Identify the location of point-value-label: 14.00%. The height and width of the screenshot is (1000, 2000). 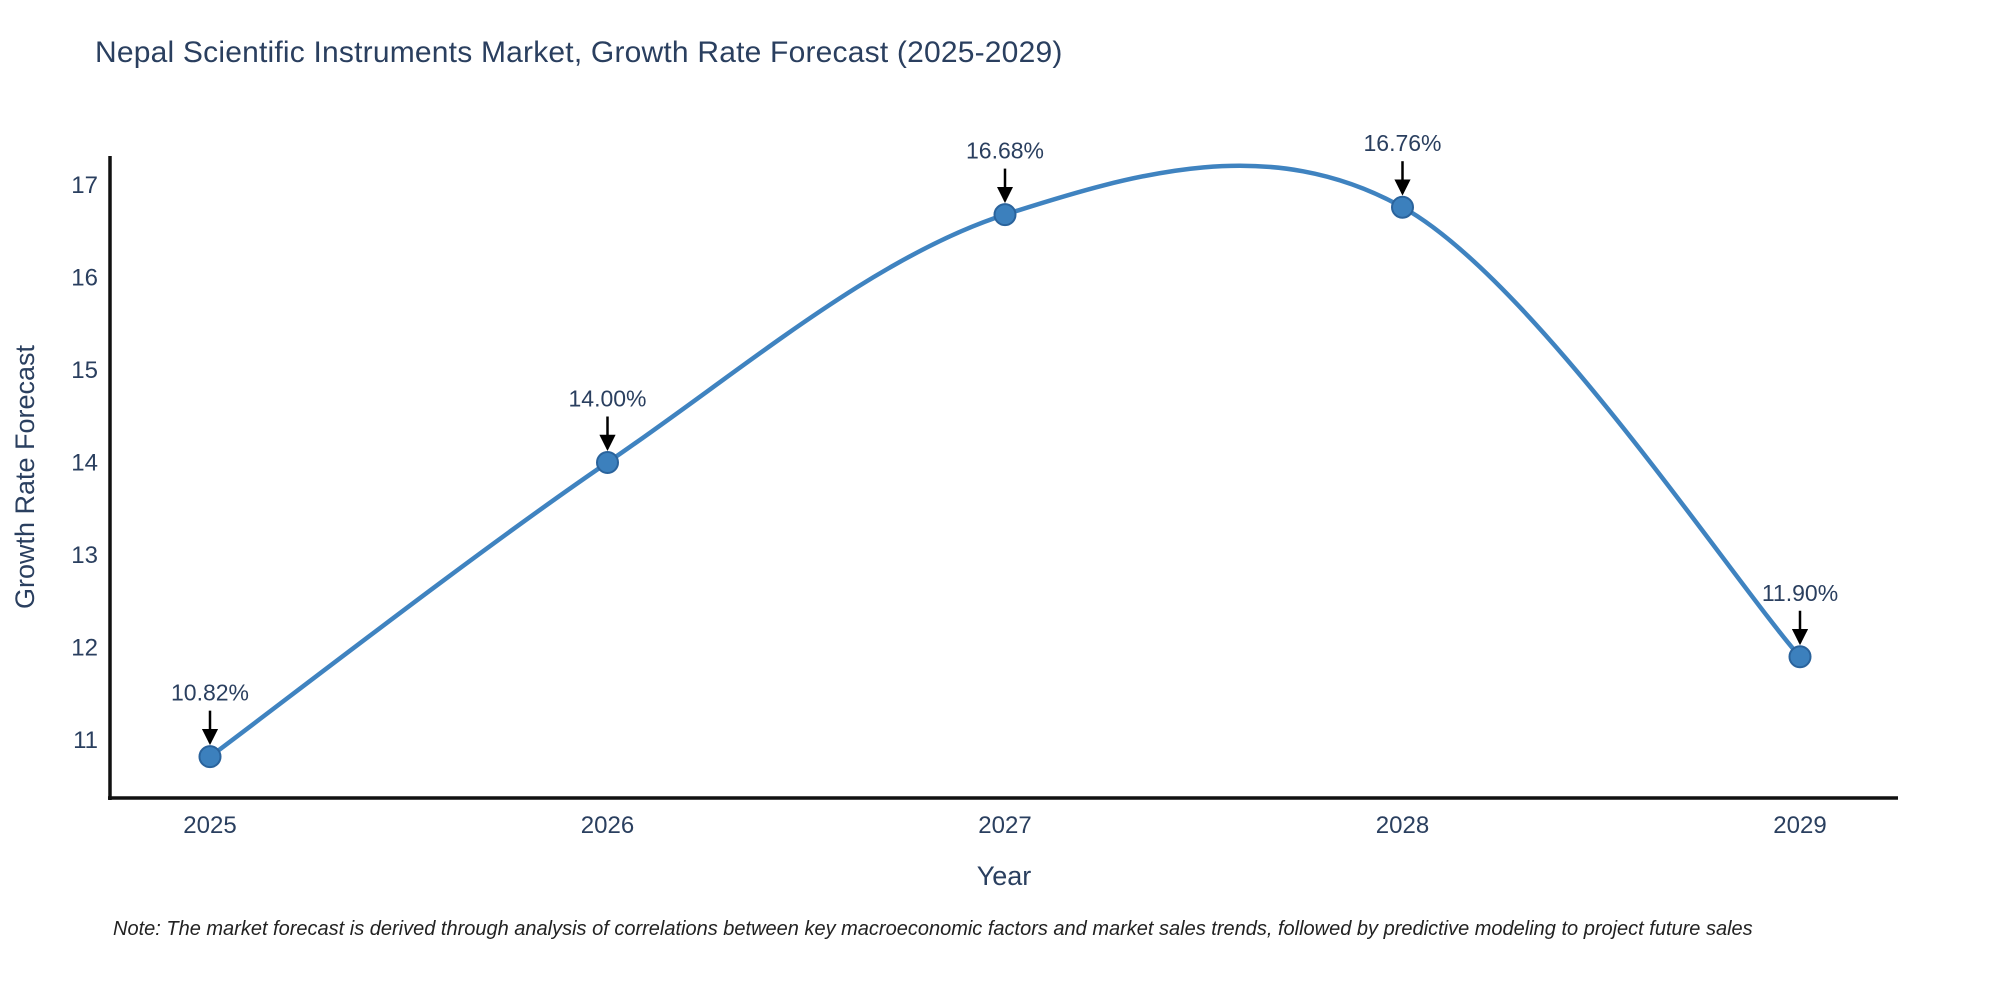
(607, 399).